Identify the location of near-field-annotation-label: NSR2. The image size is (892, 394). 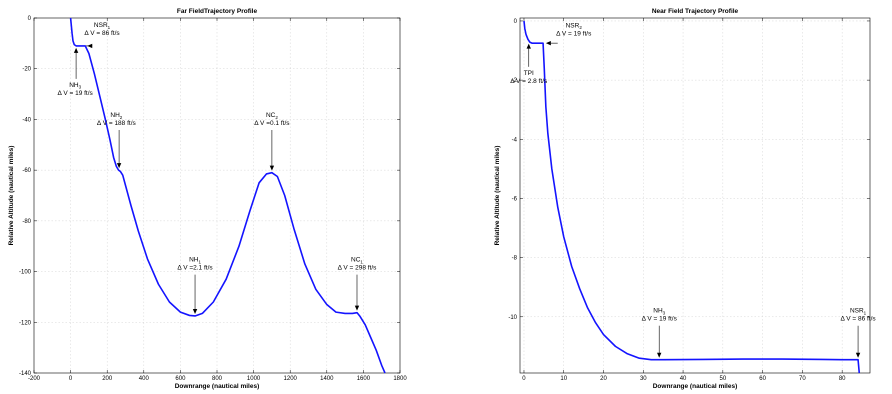
(574, 26).